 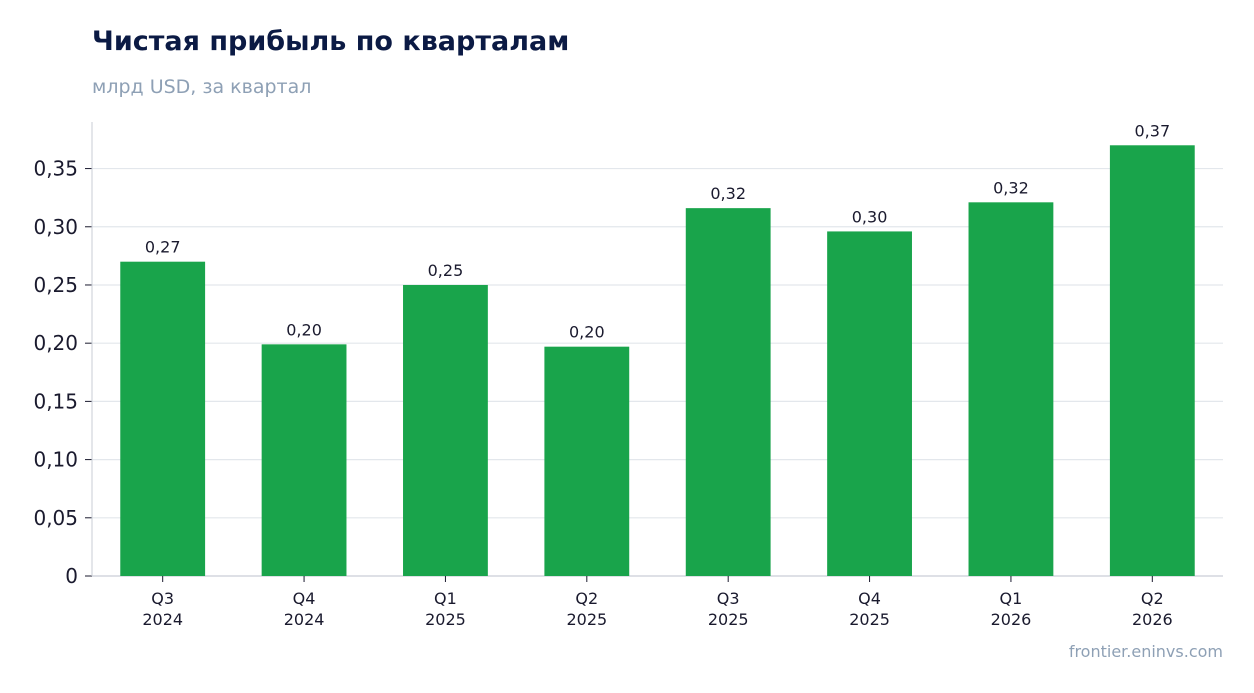 What do you see at coordinates (1145, 651) in the screenshot?
I see `source-credit: frontier.eninvs.com` at bounding box center [1145, 651].